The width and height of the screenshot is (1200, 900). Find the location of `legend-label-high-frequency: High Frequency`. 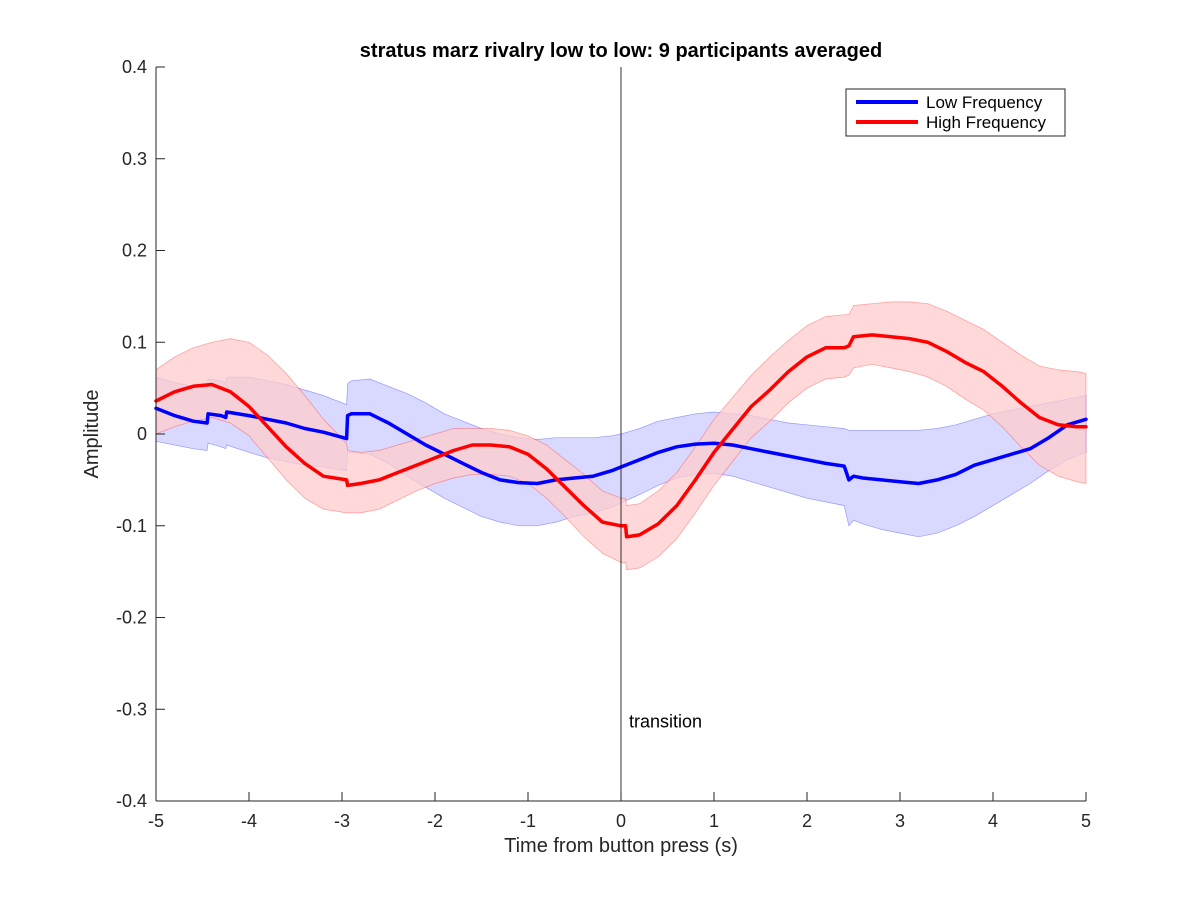

legend-label-high-frequency: High Frequency is located at coordinates (986, 122).